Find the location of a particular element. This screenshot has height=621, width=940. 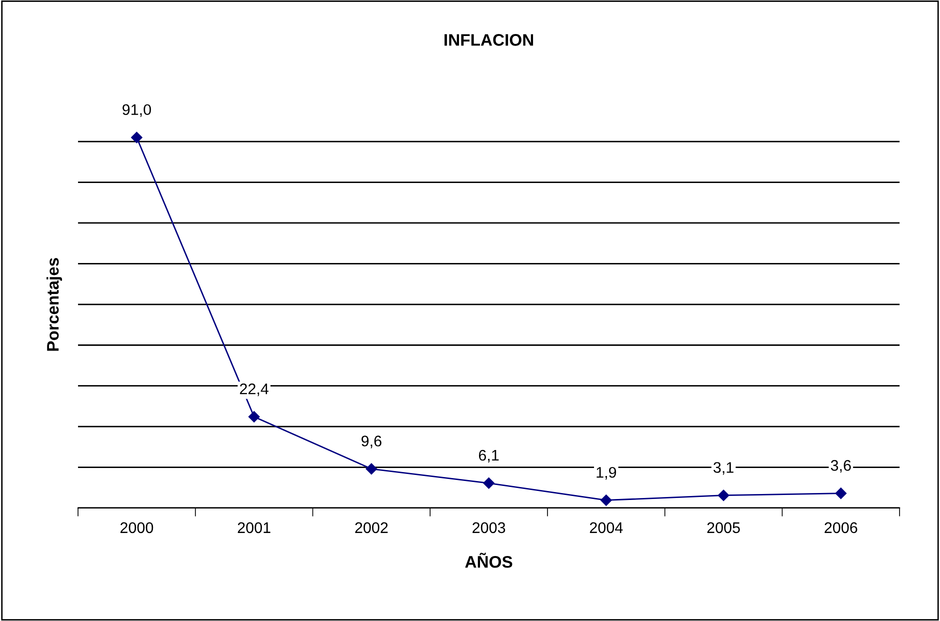

data-label: 6,1 is located at coordinates (488, 456).